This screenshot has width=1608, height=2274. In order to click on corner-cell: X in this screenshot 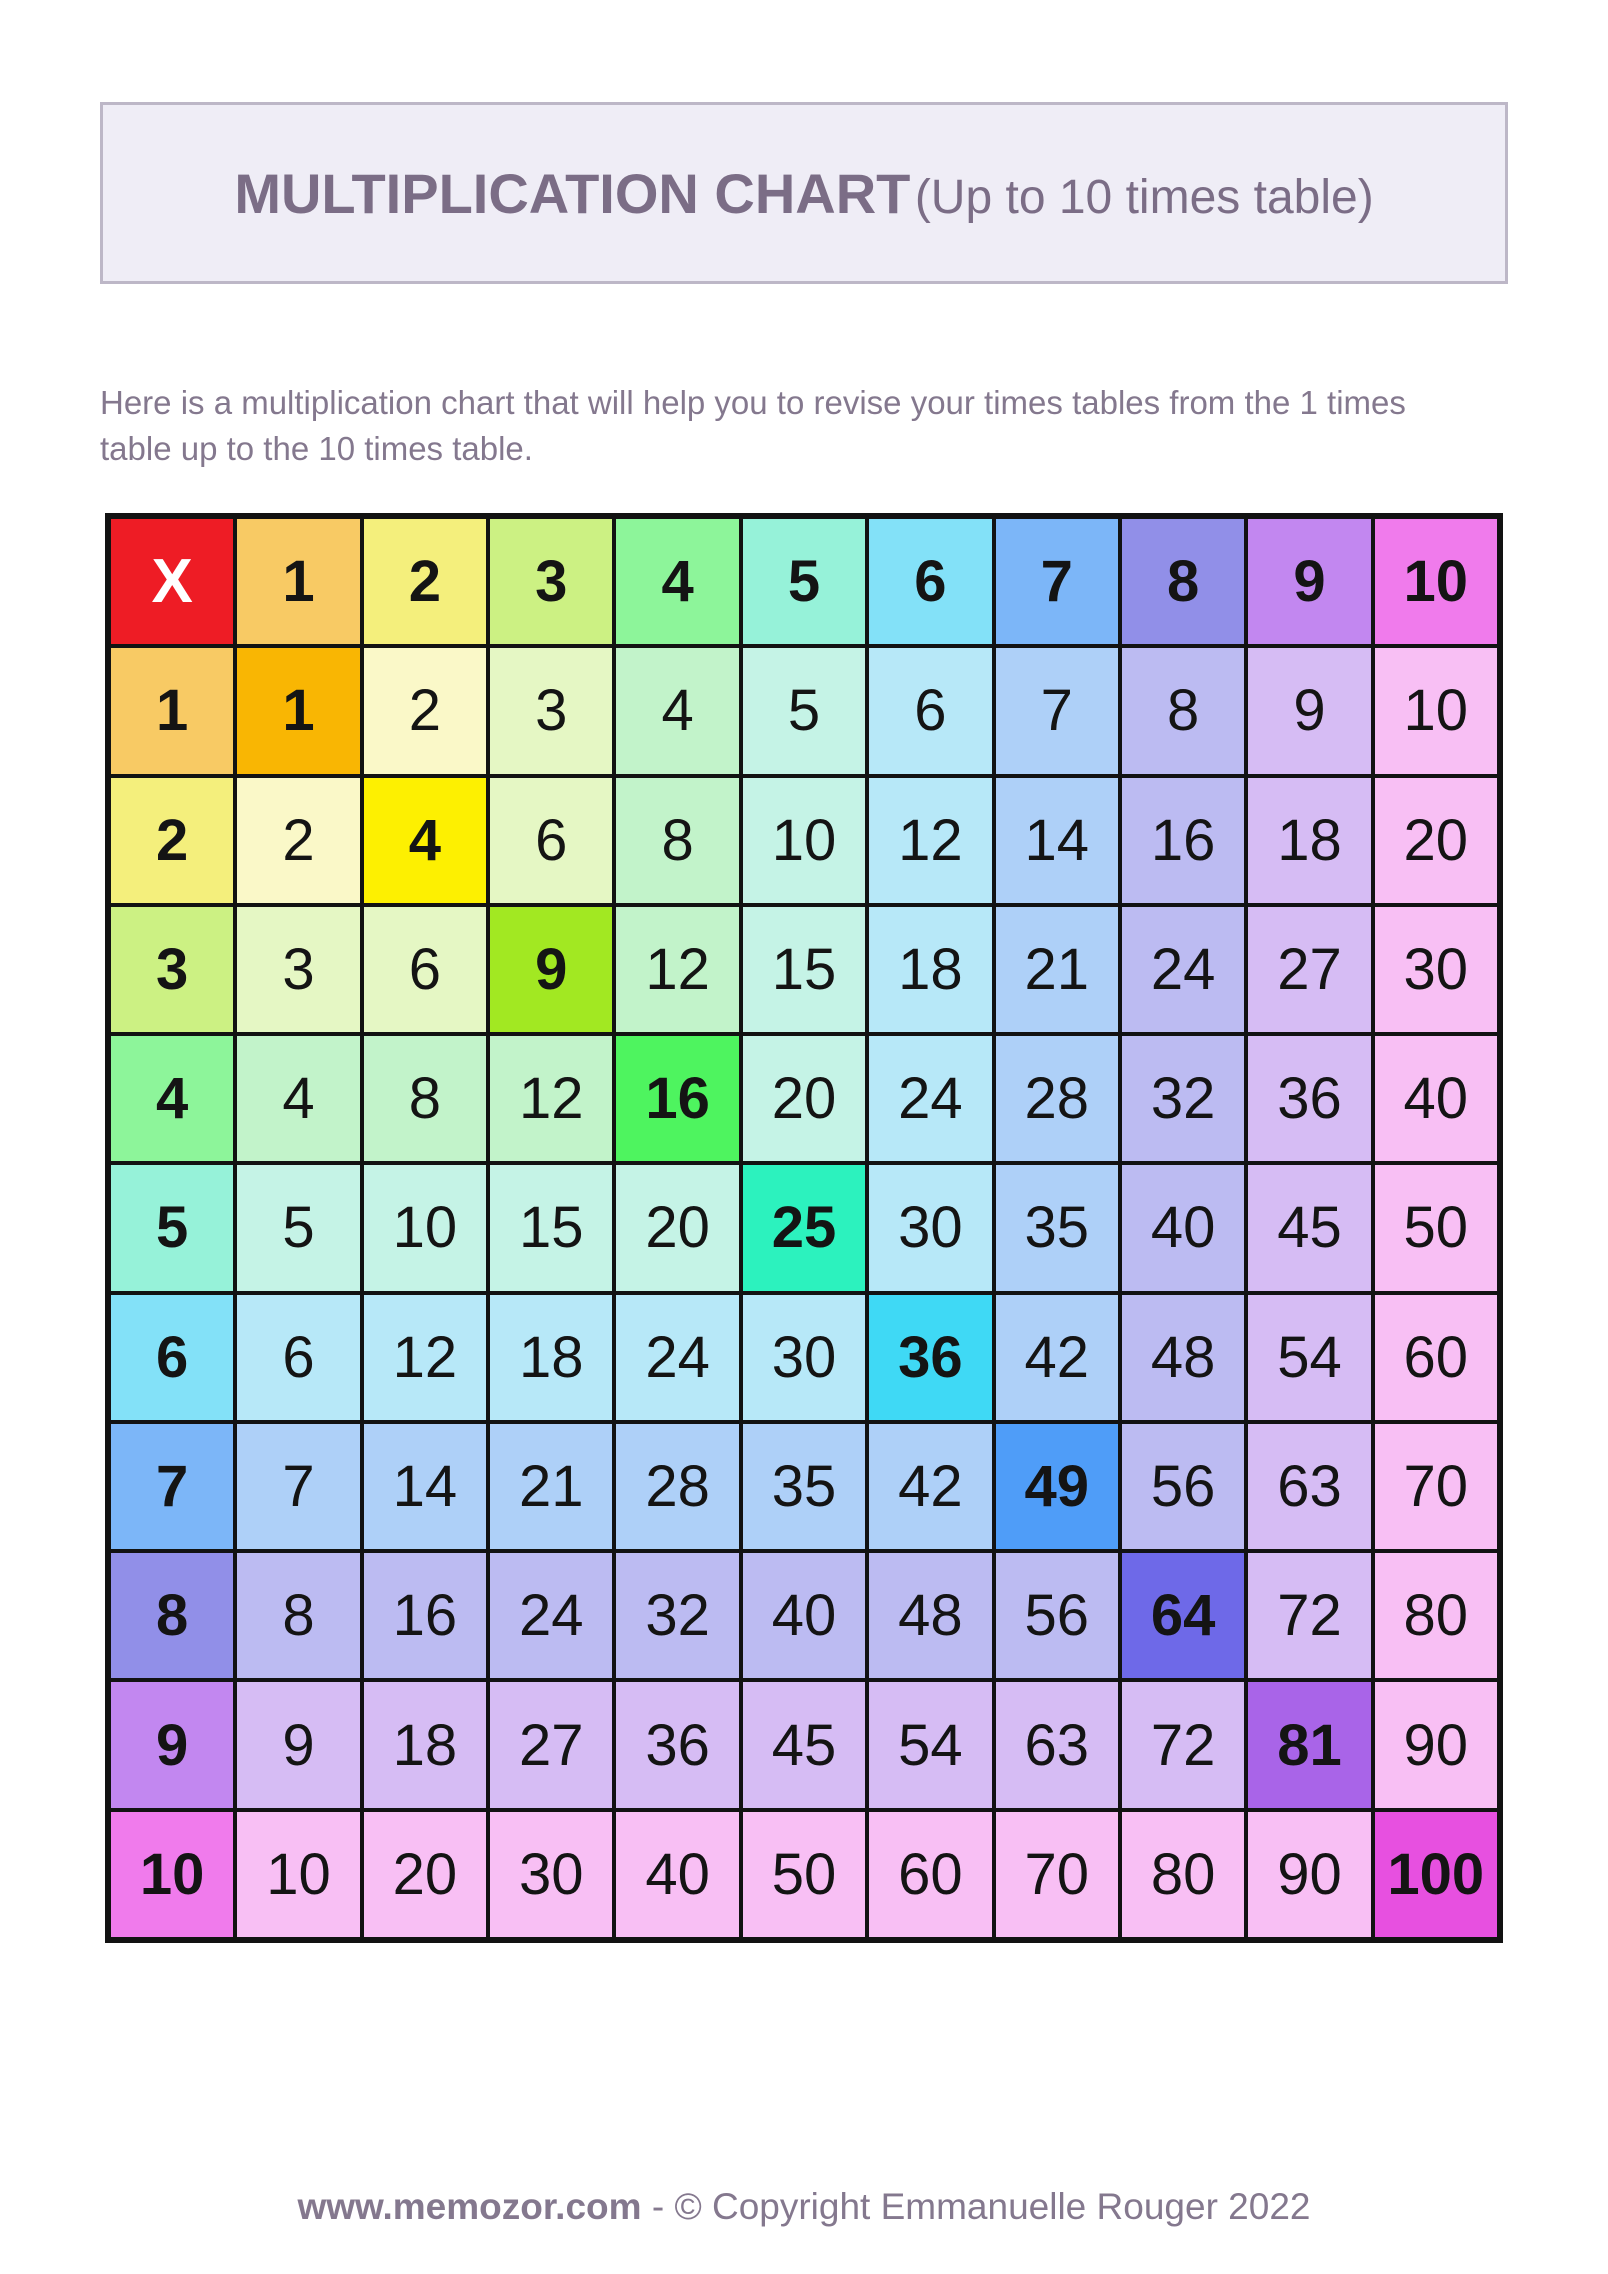, I will do `click(172, 582)`.